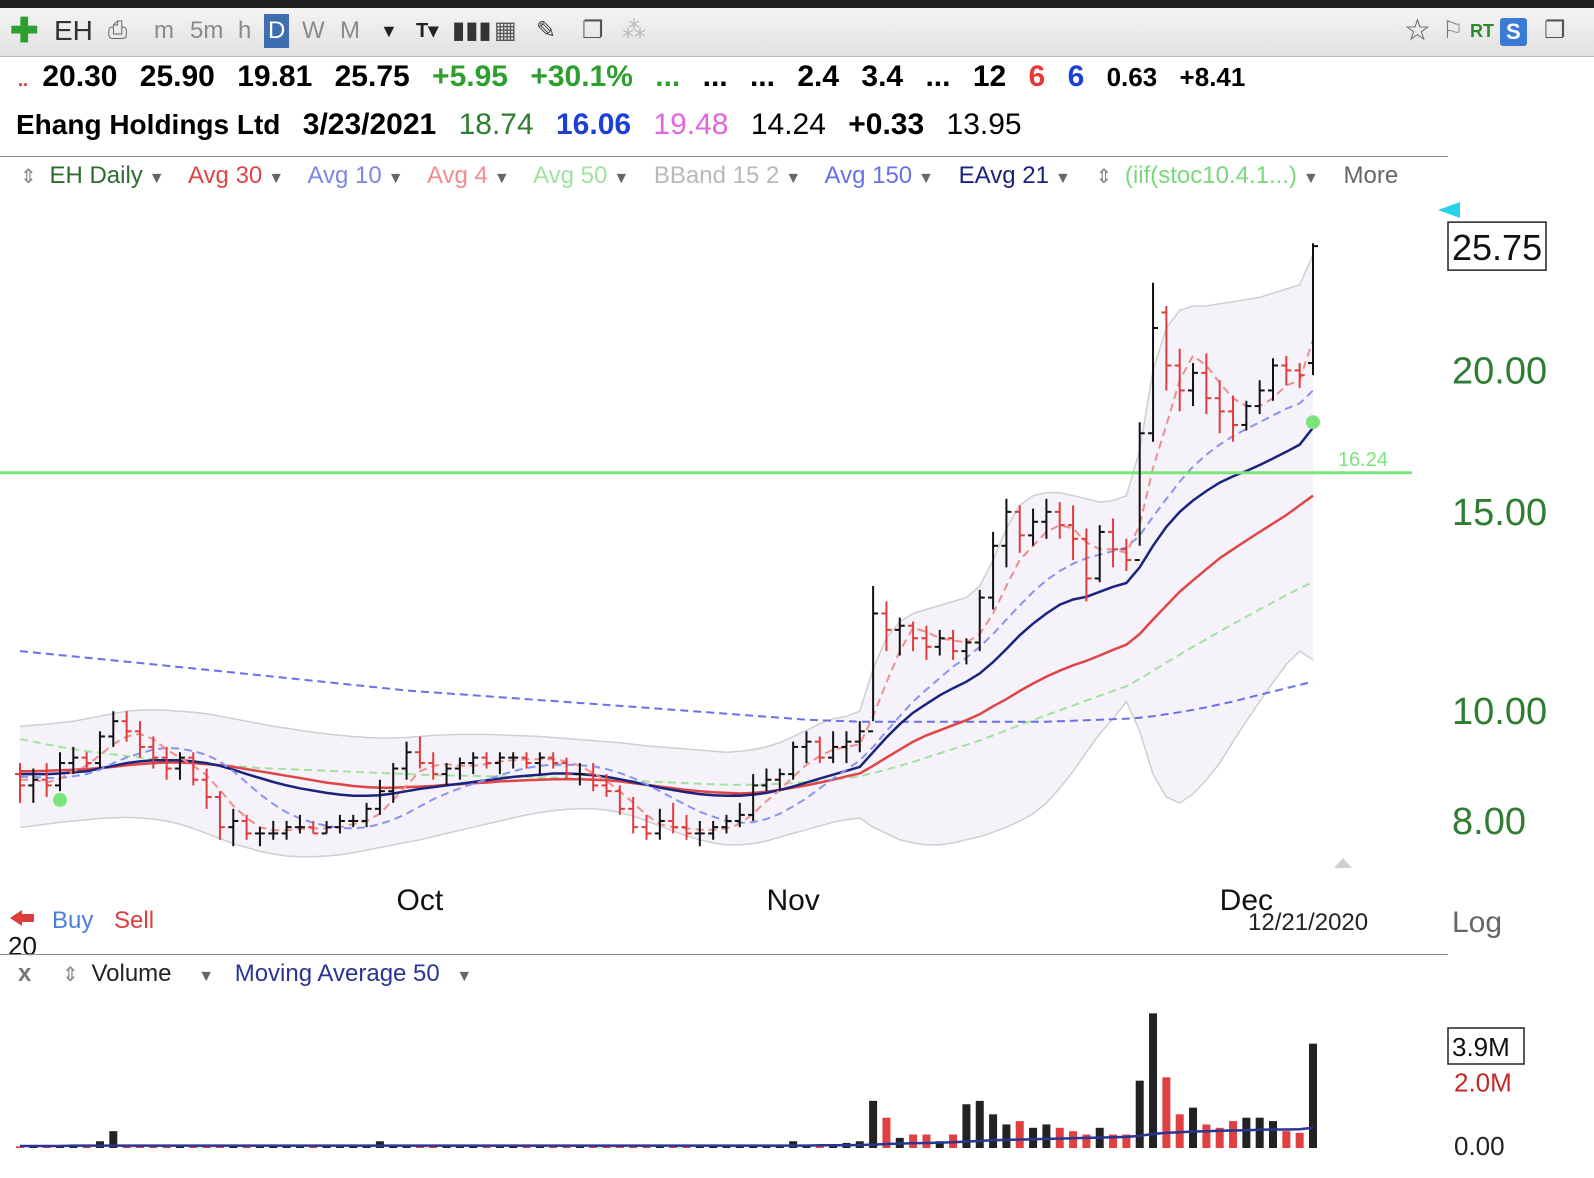  What do you see at coordinates (984, 124) in the screenshot?
I see `quote-stat-6: 13.95` at bounding box center [984, 124].